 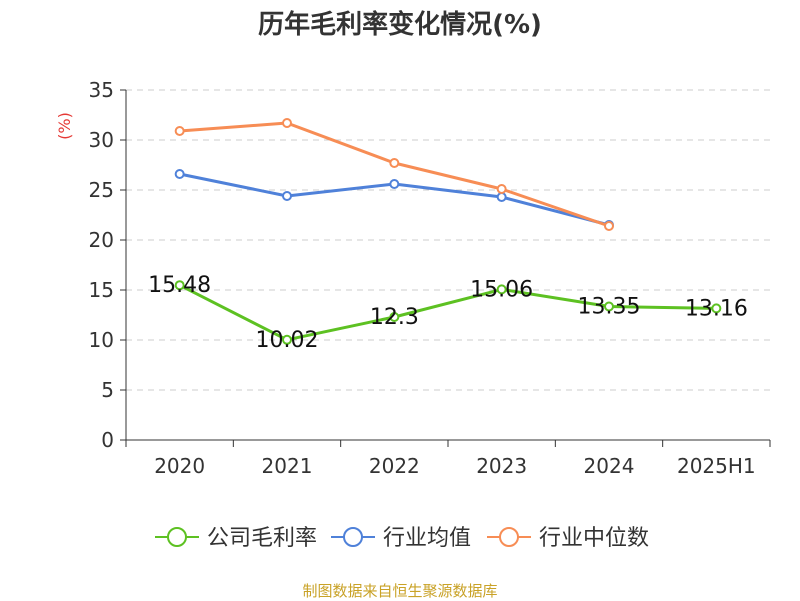 I want to click on legend-label: 公司毛利率, so click(x=262, y=538).